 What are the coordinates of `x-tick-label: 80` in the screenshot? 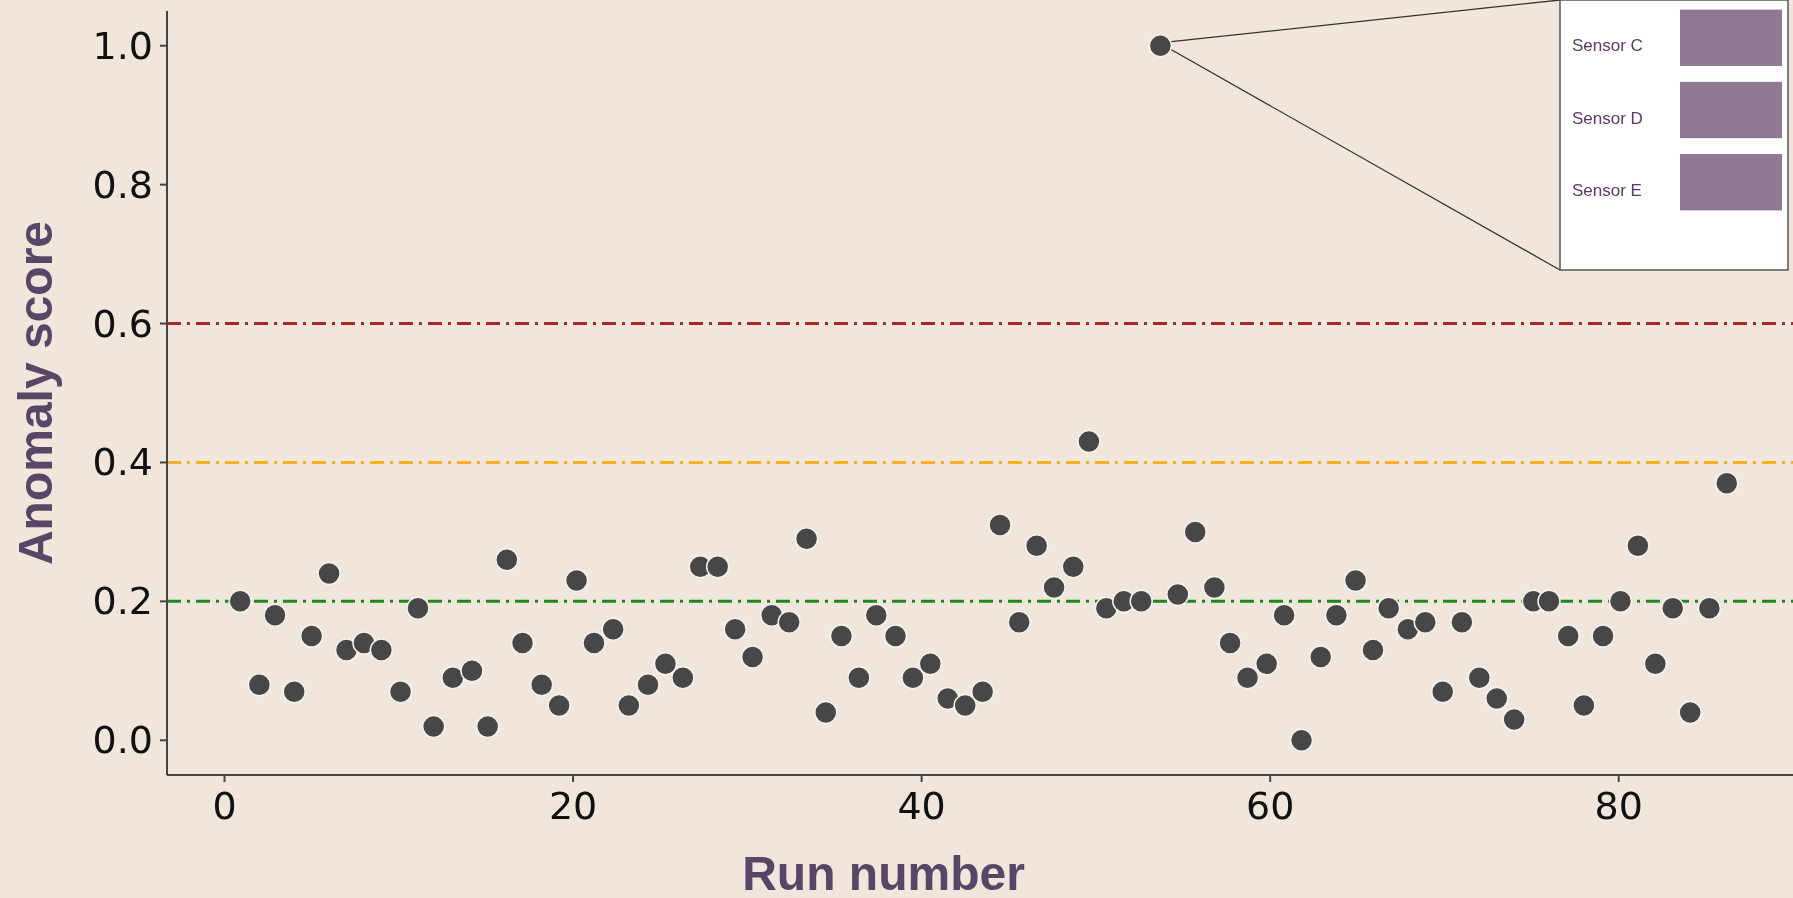 It's located at (1618, 806).